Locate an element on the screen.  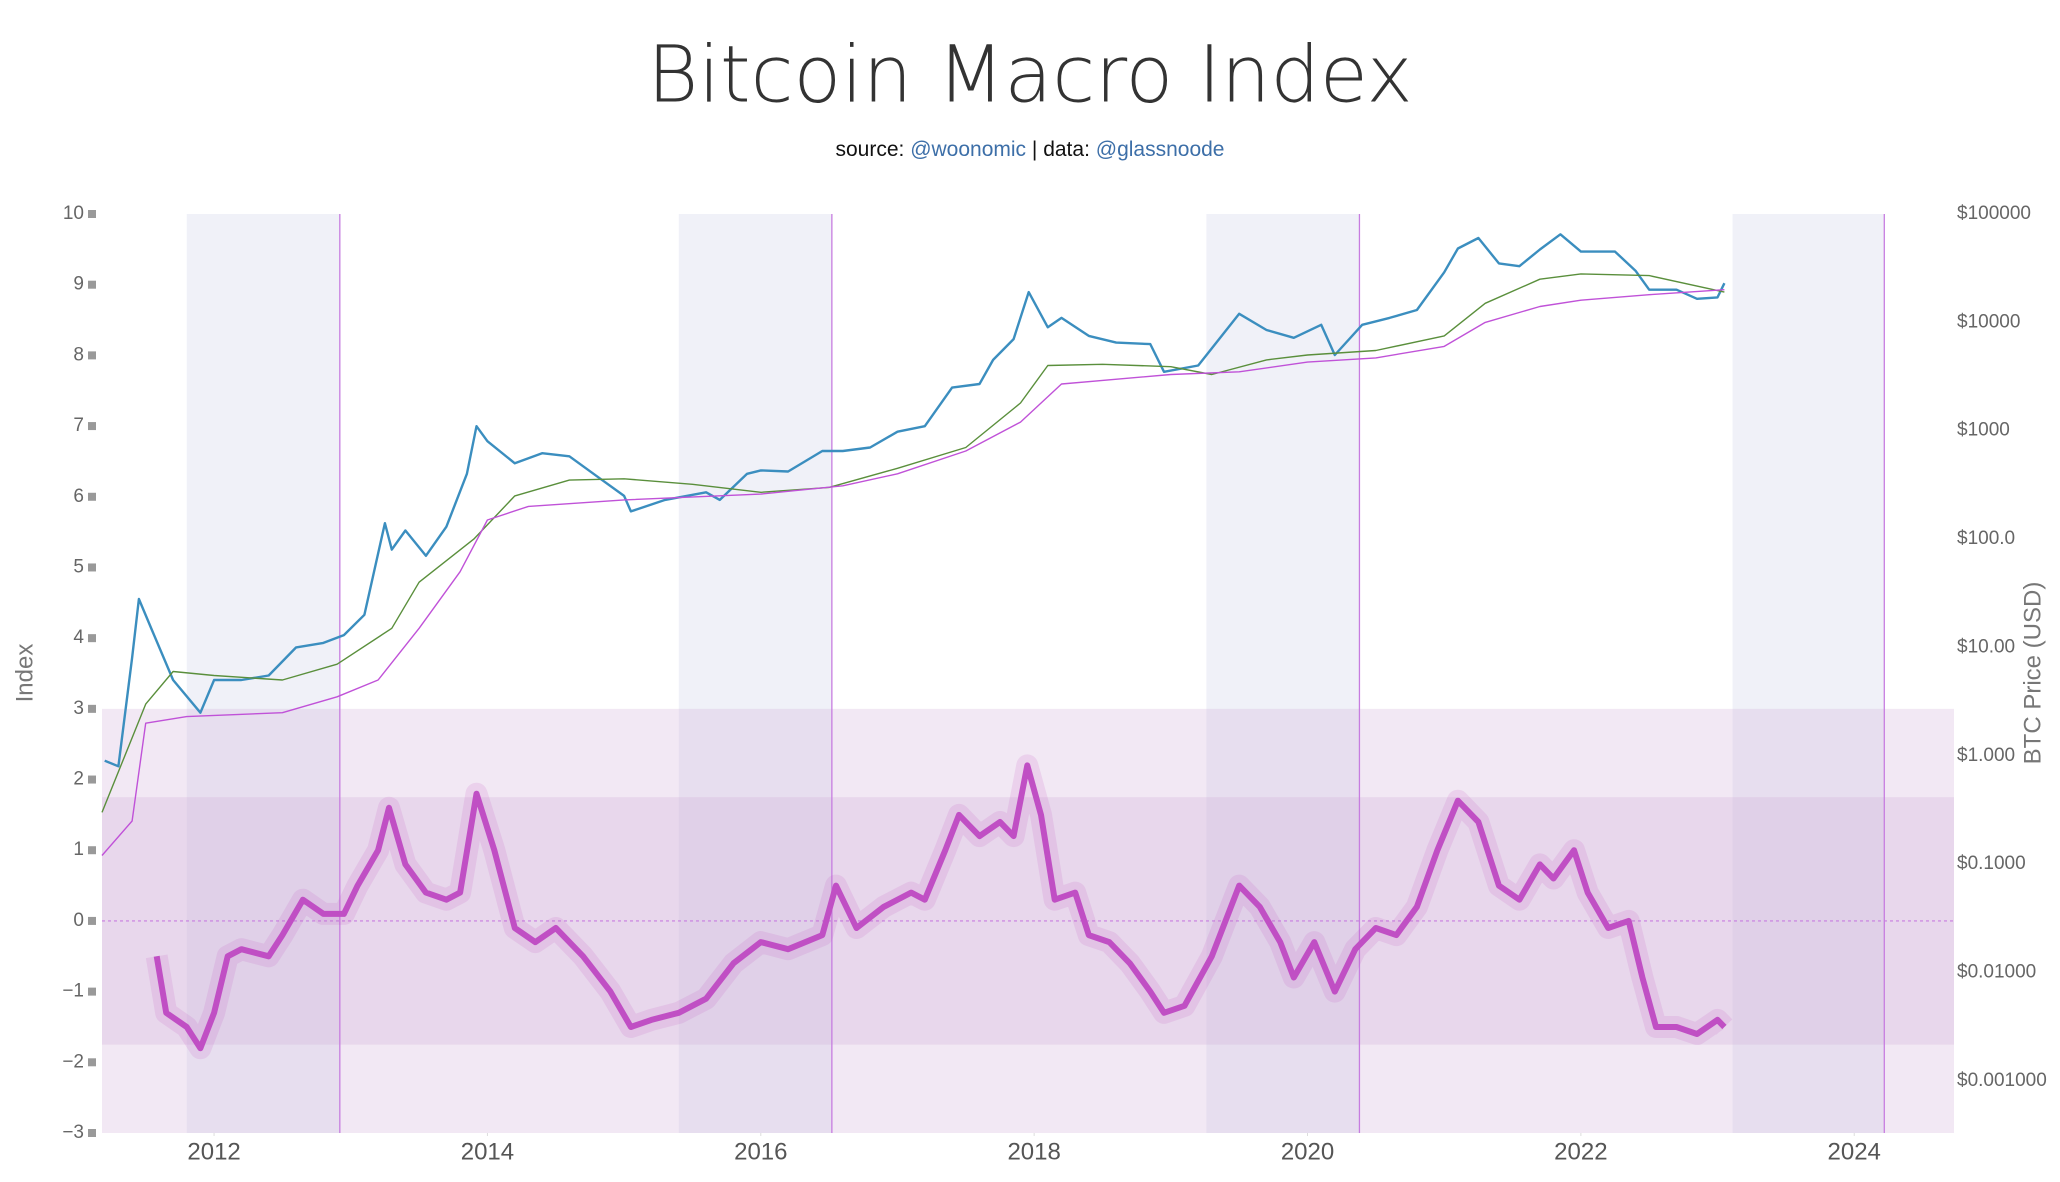
y-tick-label: 1 is located at coordinates (78, 849).